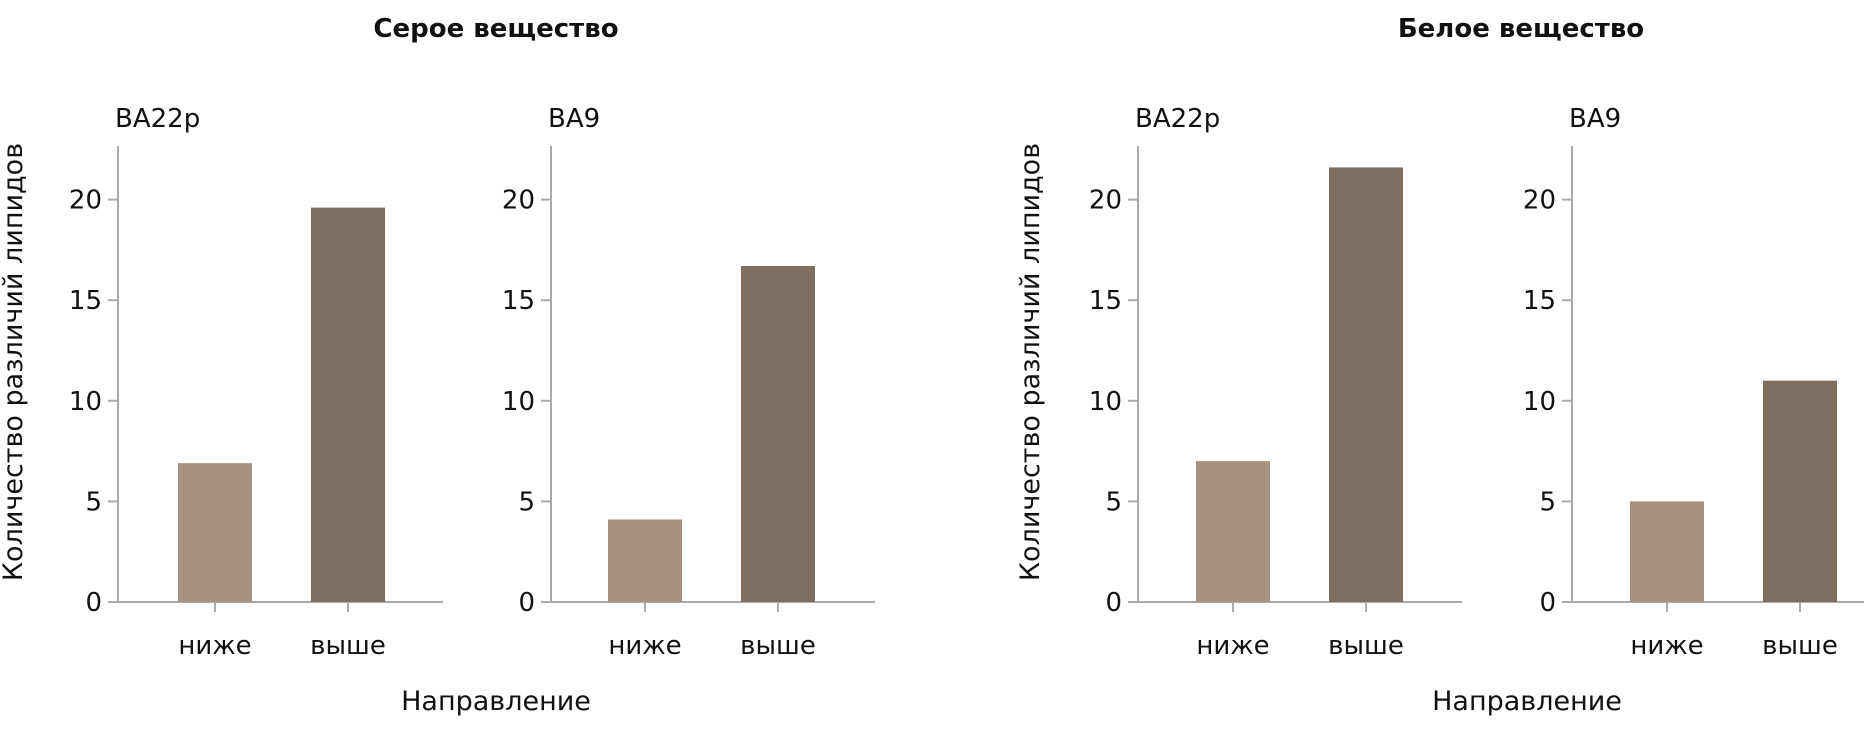 The height and width of the screenshot is (746, 1870). Describe the element at coordinates (688, 382) in the screenshot. I see `chart-panel-1: BA9 0 5 10 15 20 ниже выше` at that location.